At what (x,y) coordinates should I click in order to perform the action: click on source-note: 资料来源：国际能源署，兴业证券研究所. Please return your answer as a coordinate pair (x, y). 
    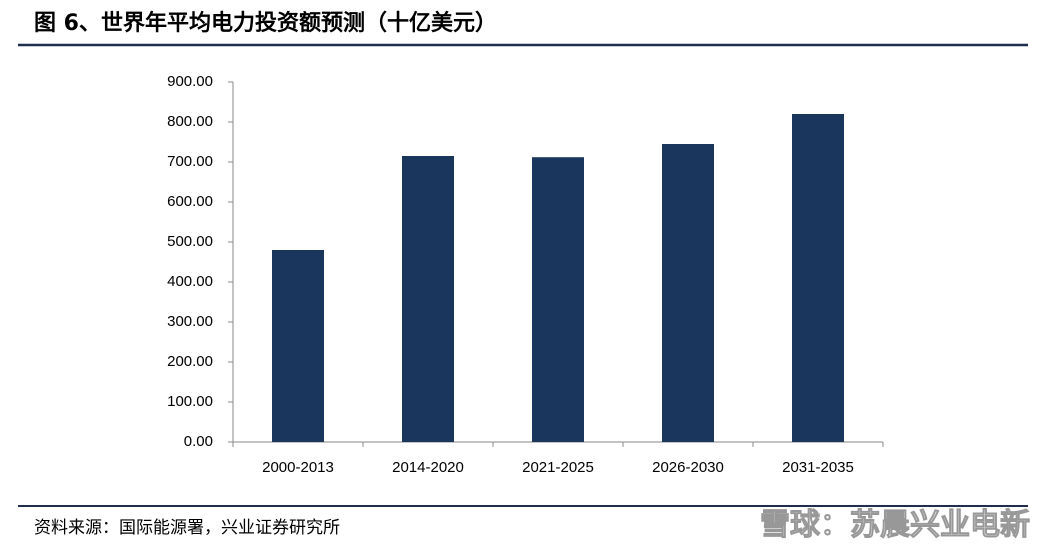
    Looking at the image, I should click on (187, 528).